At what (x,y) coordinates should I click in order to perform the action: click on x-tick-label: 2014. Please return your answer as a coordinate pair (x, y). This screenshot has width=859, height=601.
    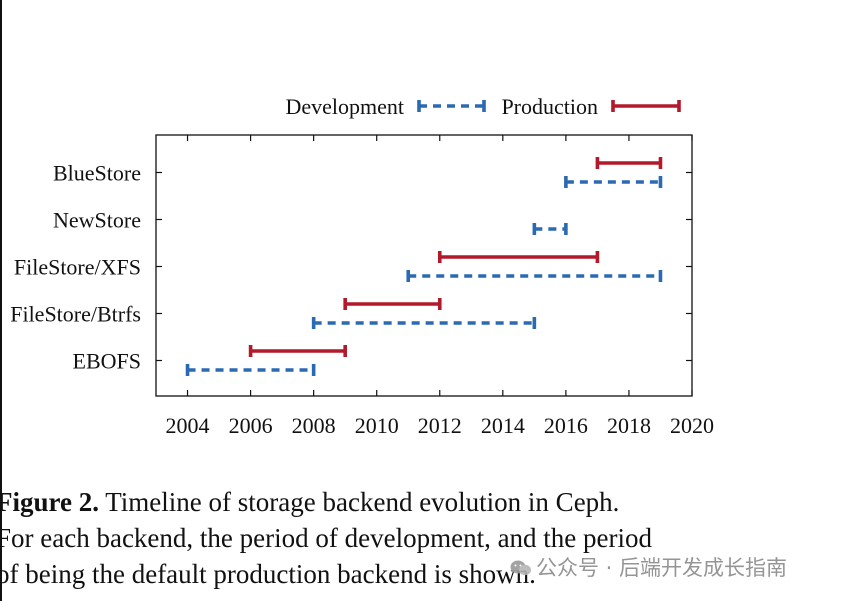
    Looking at the image, I should click on (503, 425).